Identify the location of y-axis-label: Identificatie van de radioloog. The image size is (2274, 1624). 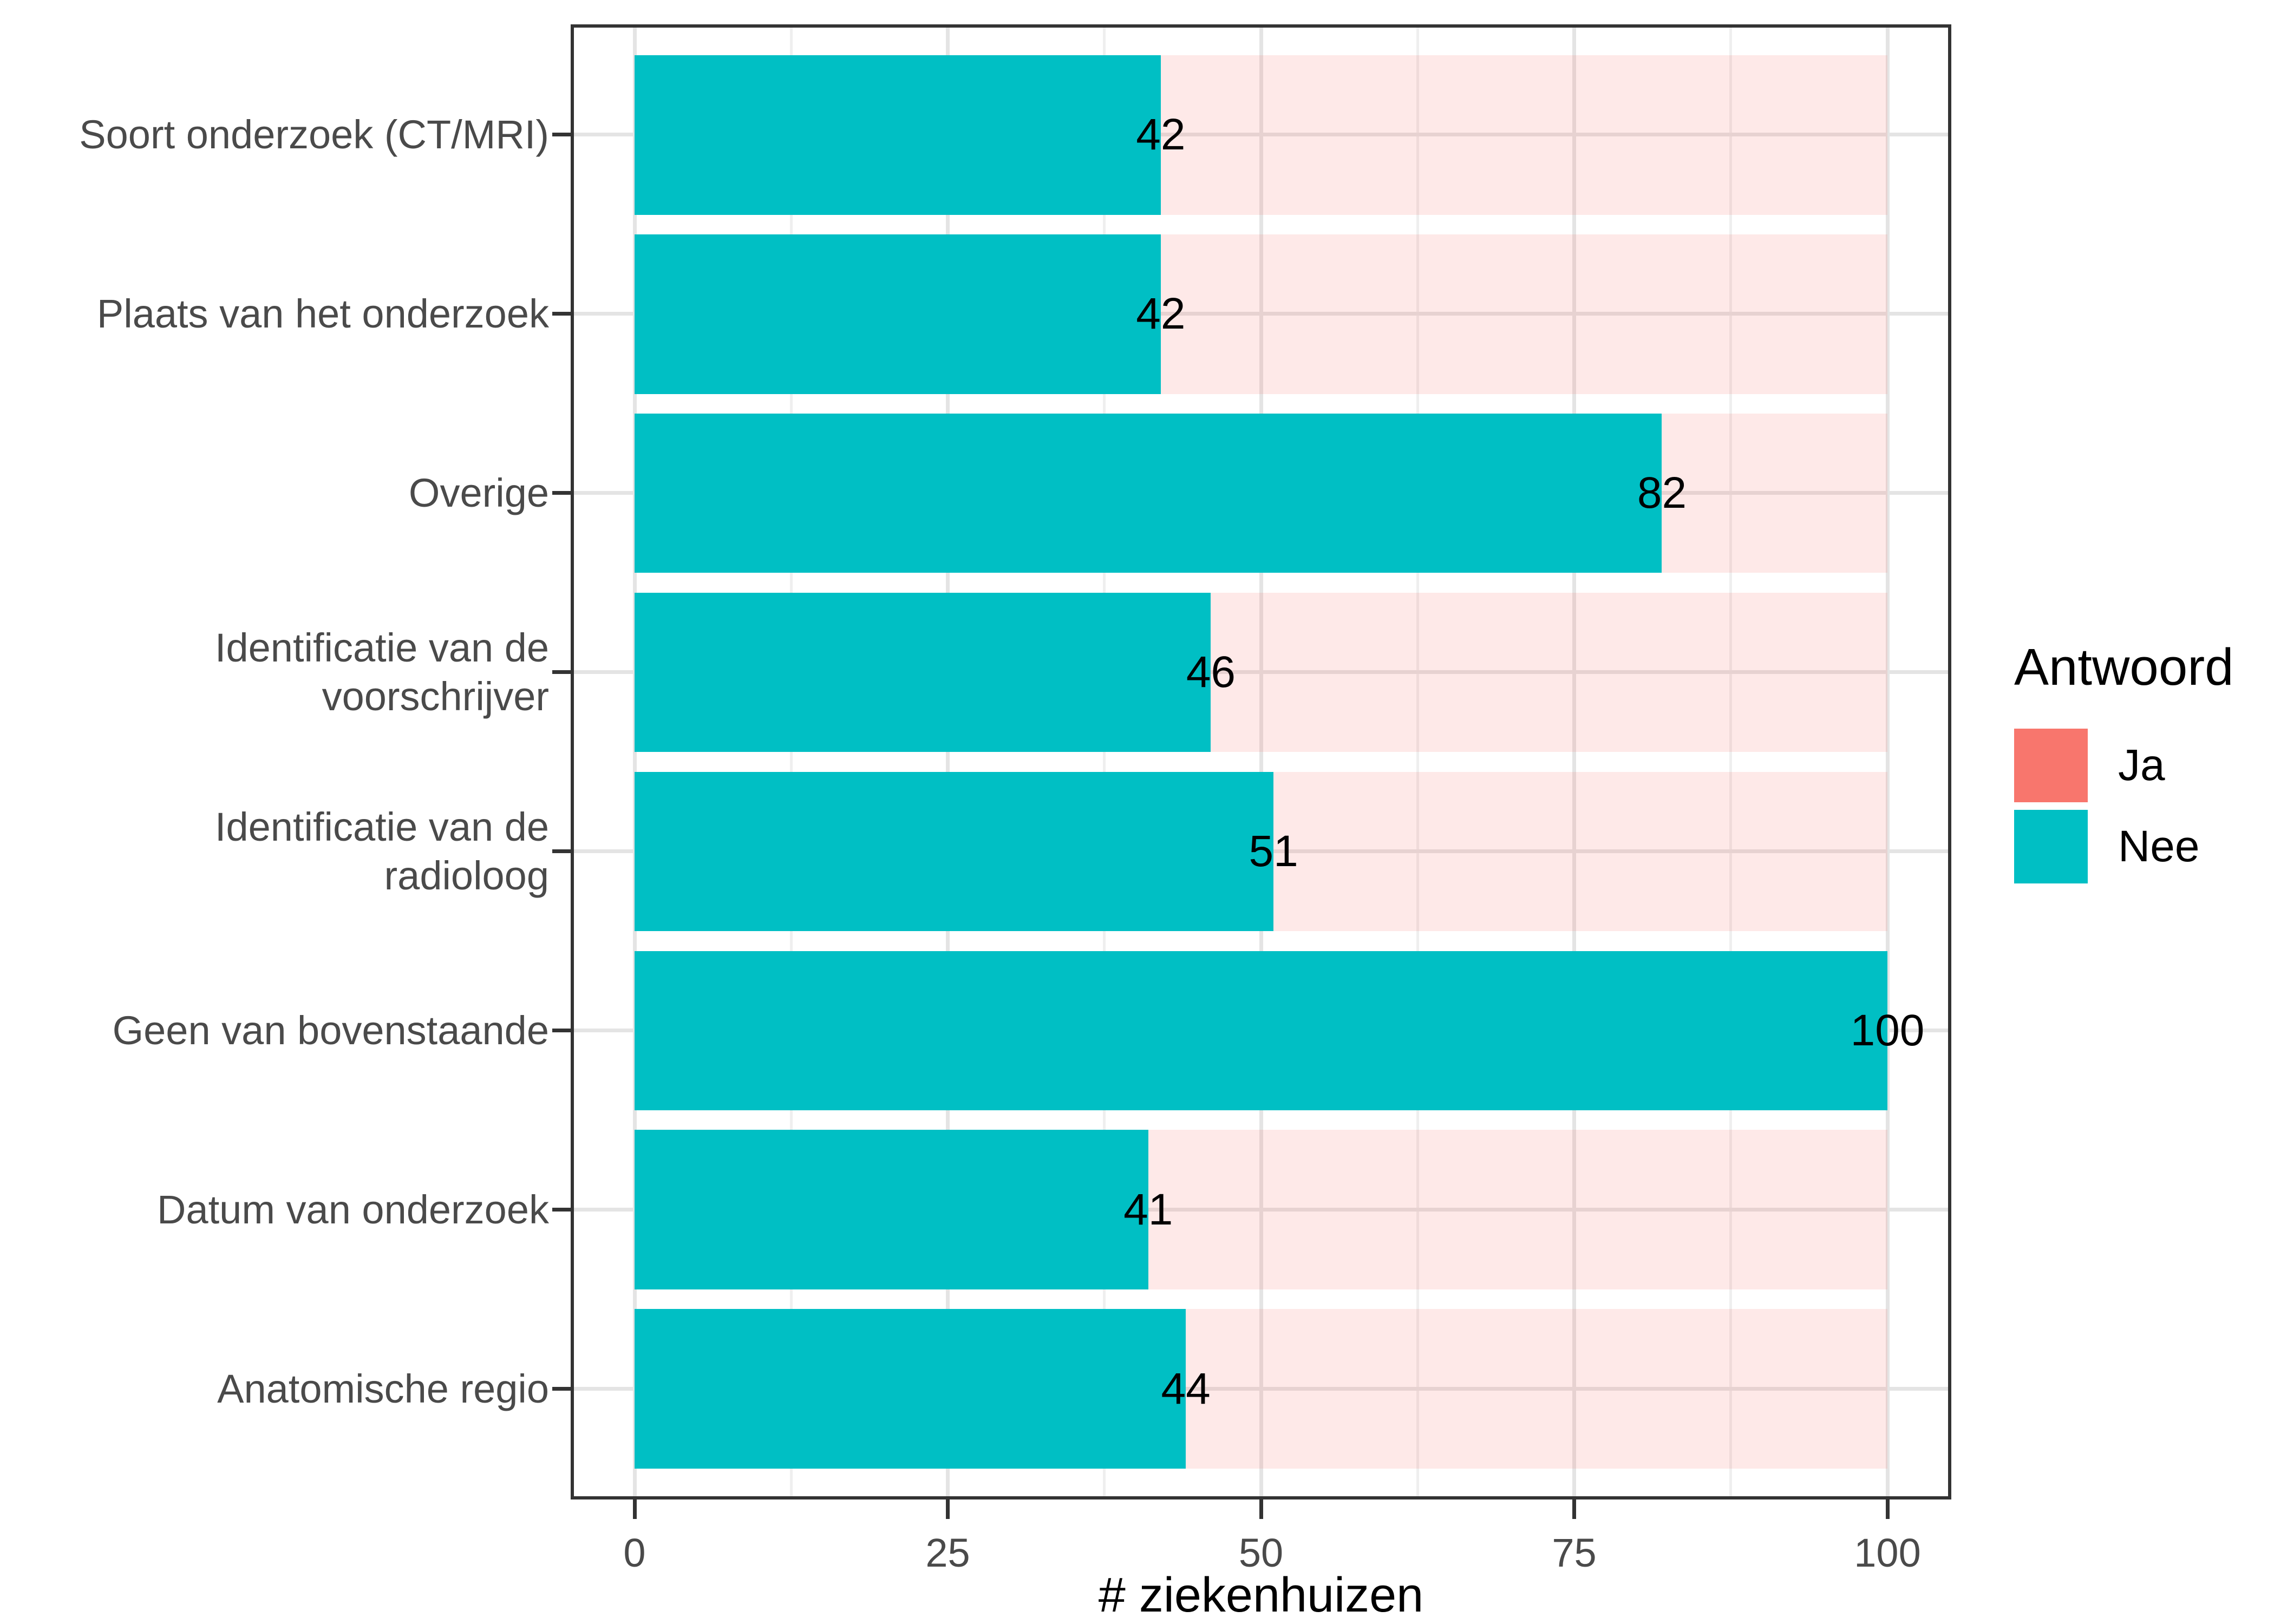
(382, 851).